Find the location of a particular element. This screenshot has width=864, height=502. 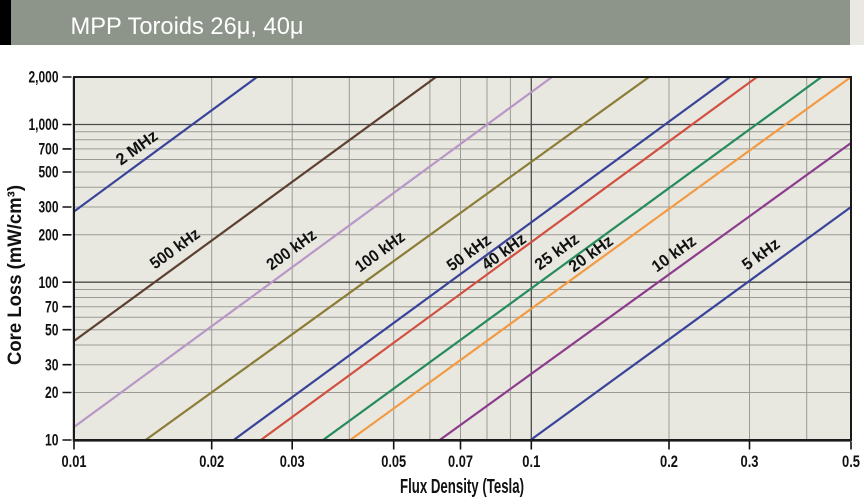

svg-text: 300 is located at coordinates (49, 208).